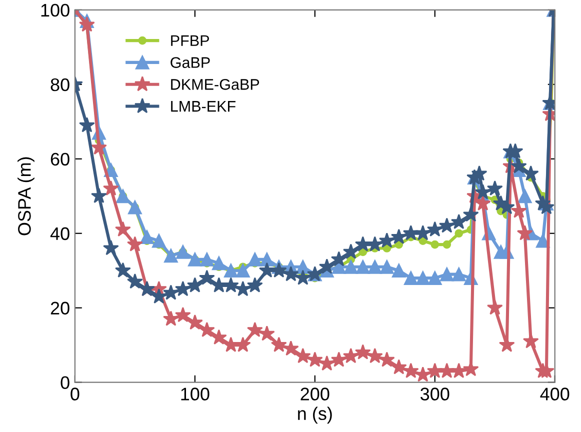 The height and width of the screenshot is (432, 581). What do you see at coordinates (60, 159) in the screenshot?
I see `y-tick-label: 60` at bounding box center [60, 159].